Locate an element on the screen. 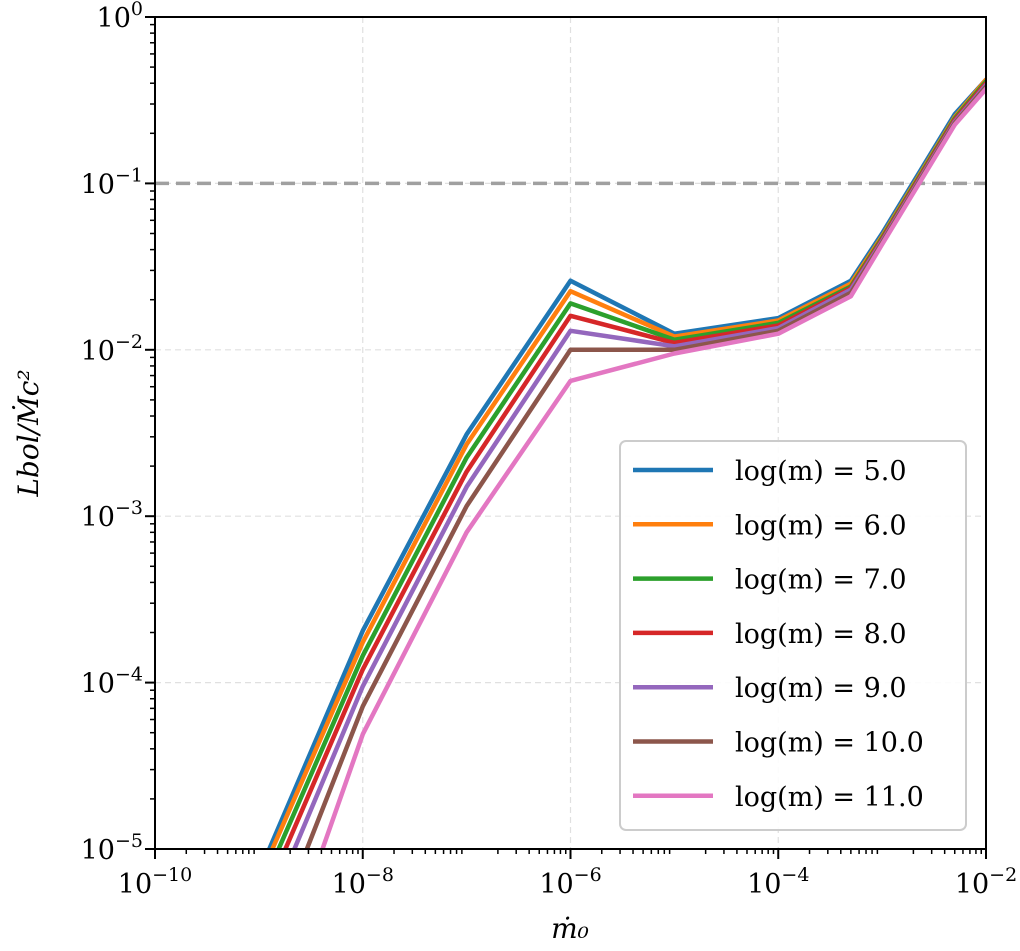 The width and height of the screenshot is (1020, 951). legend-label: log(m) = 11.0 is located at coordinates (829, 797).